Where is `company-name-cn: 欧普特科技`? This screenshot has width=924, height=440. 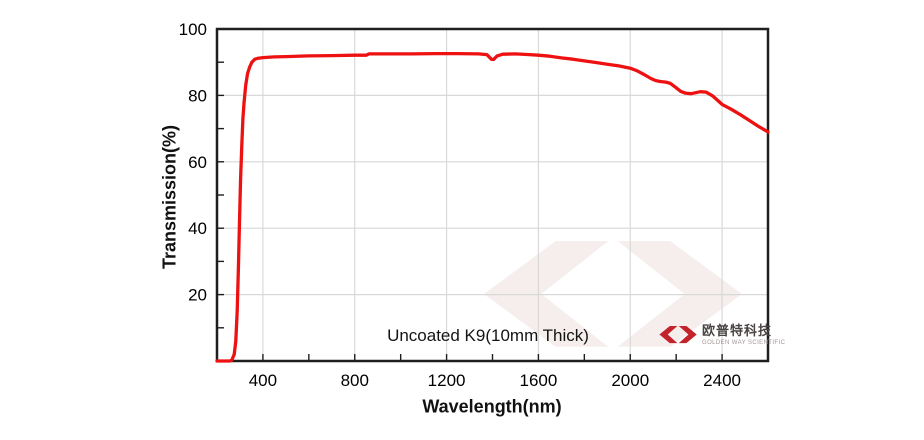
company-name-cn: 欧普特科技 is located at coordinates (737, 330).